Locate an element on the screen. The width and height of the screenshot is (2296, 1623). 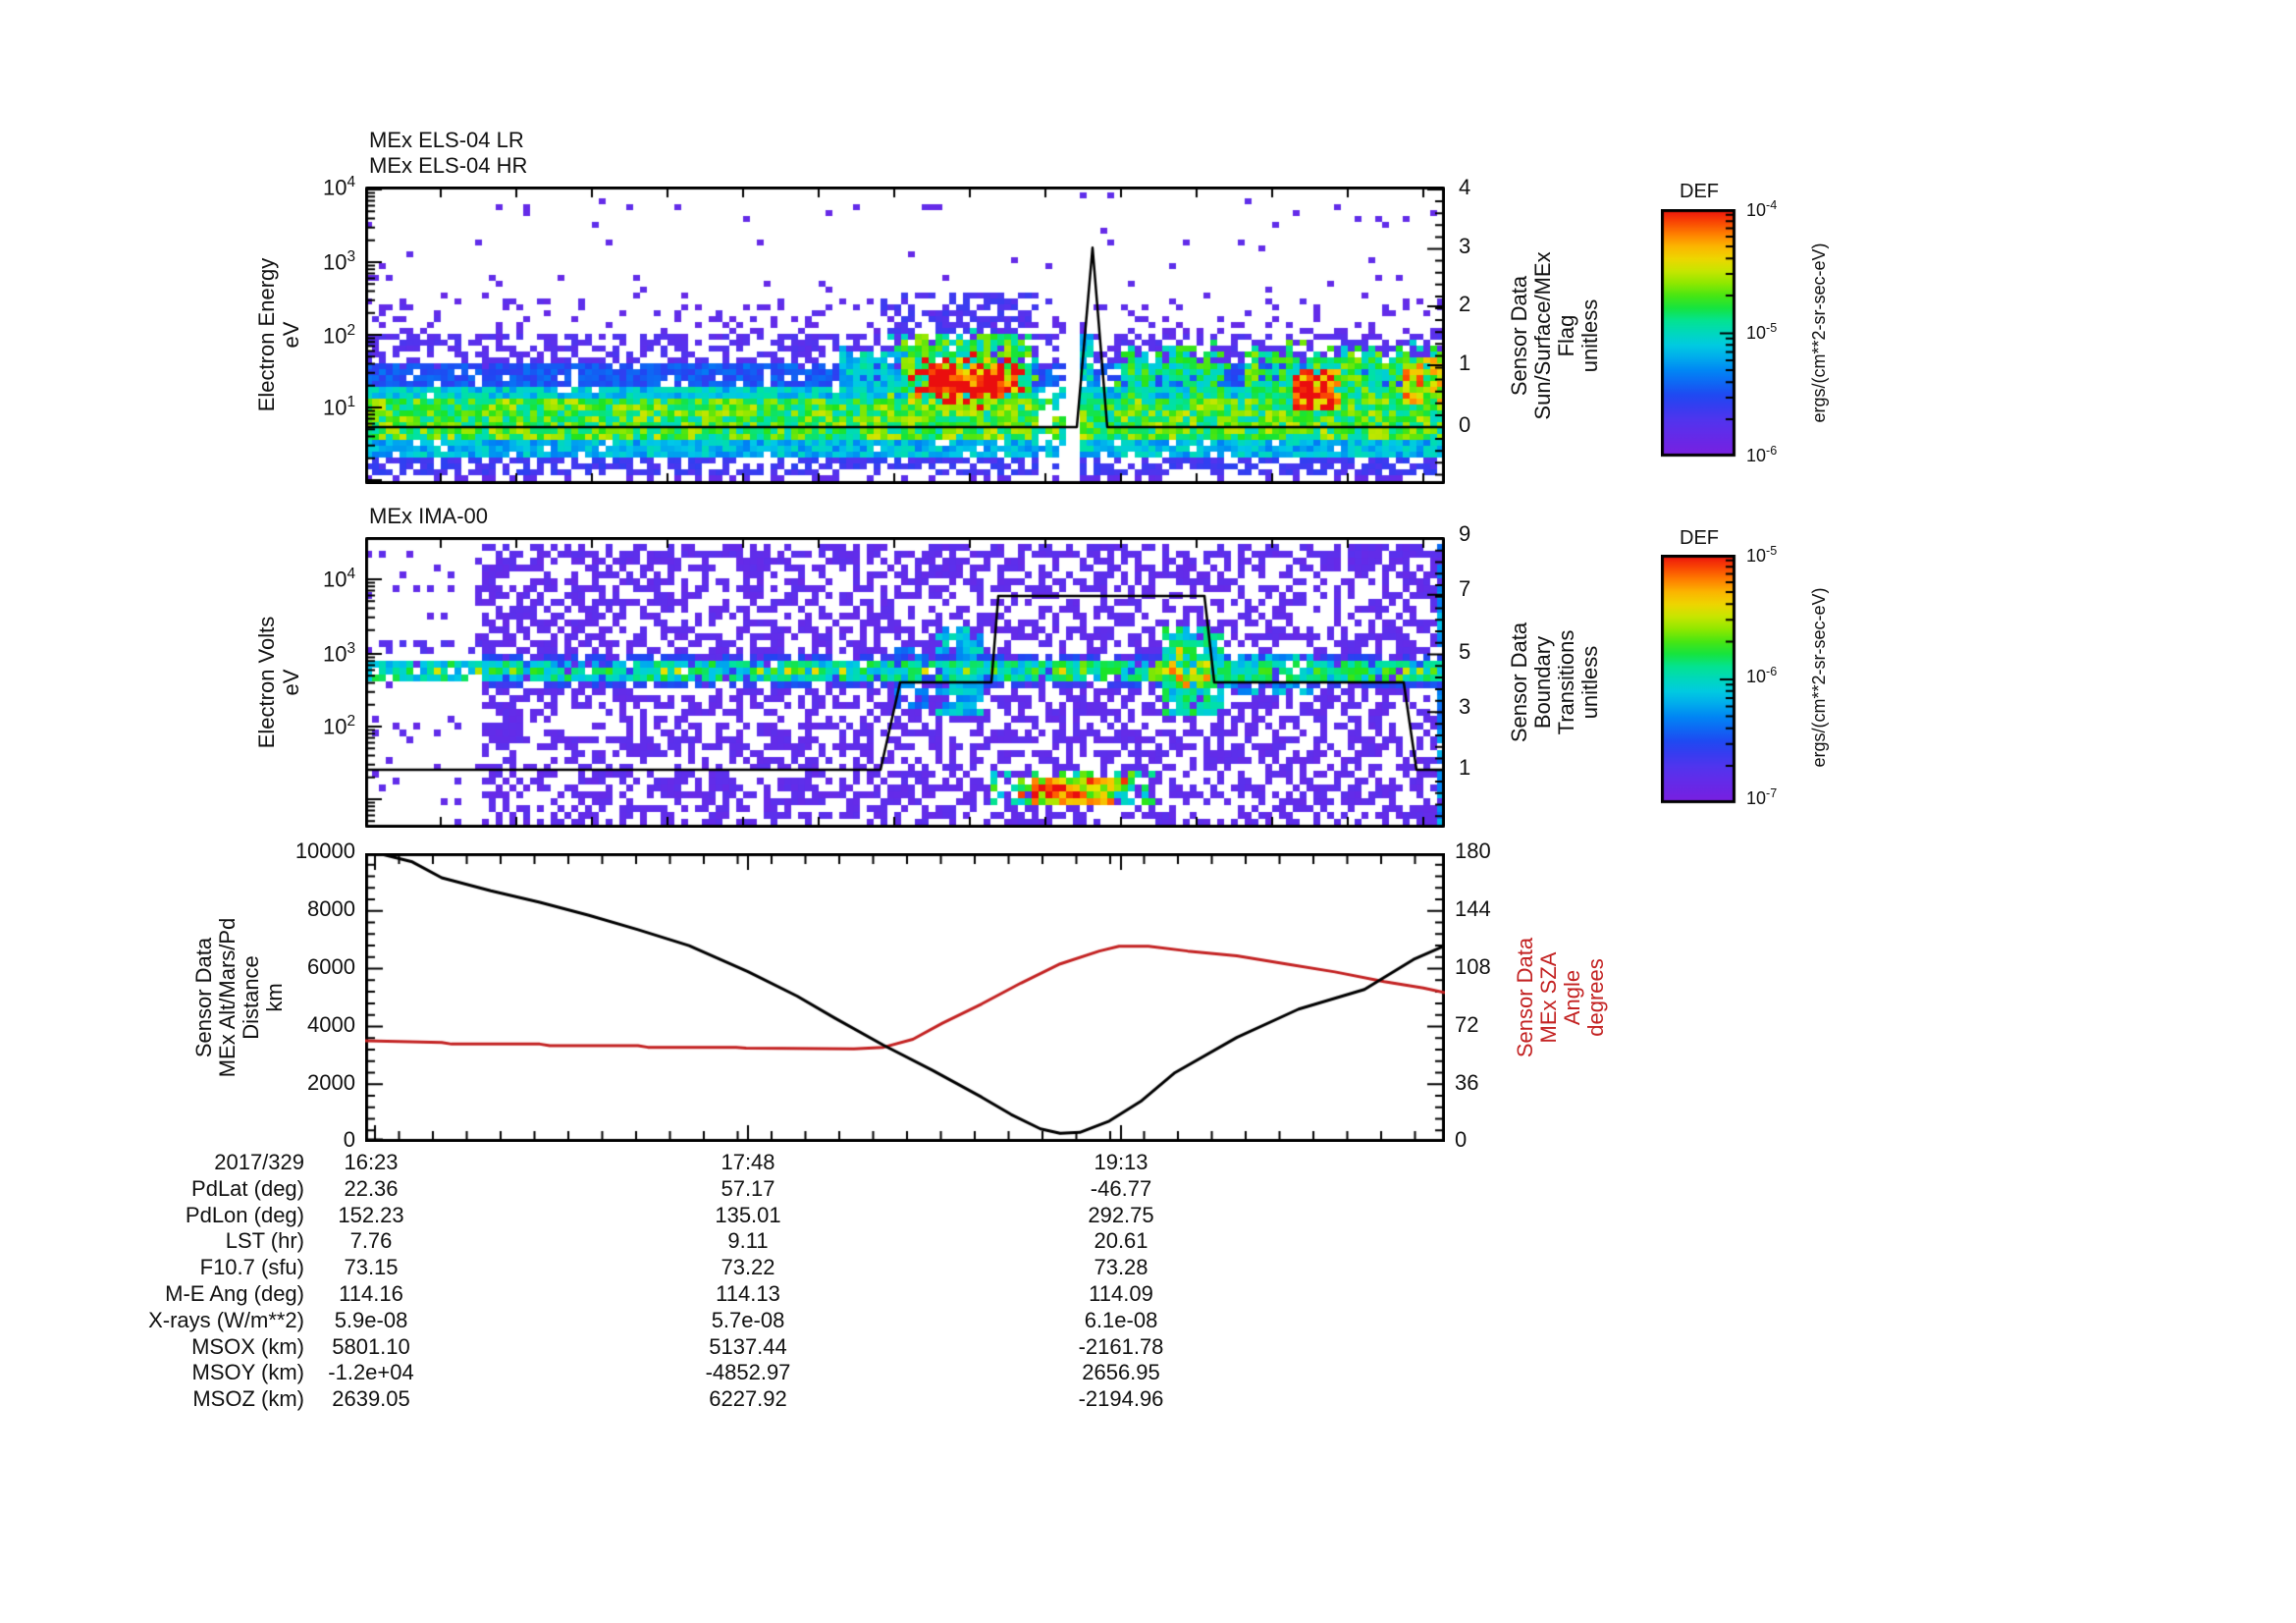
table-row-label: MSOX (km) is located at coordinates (248, 1346).